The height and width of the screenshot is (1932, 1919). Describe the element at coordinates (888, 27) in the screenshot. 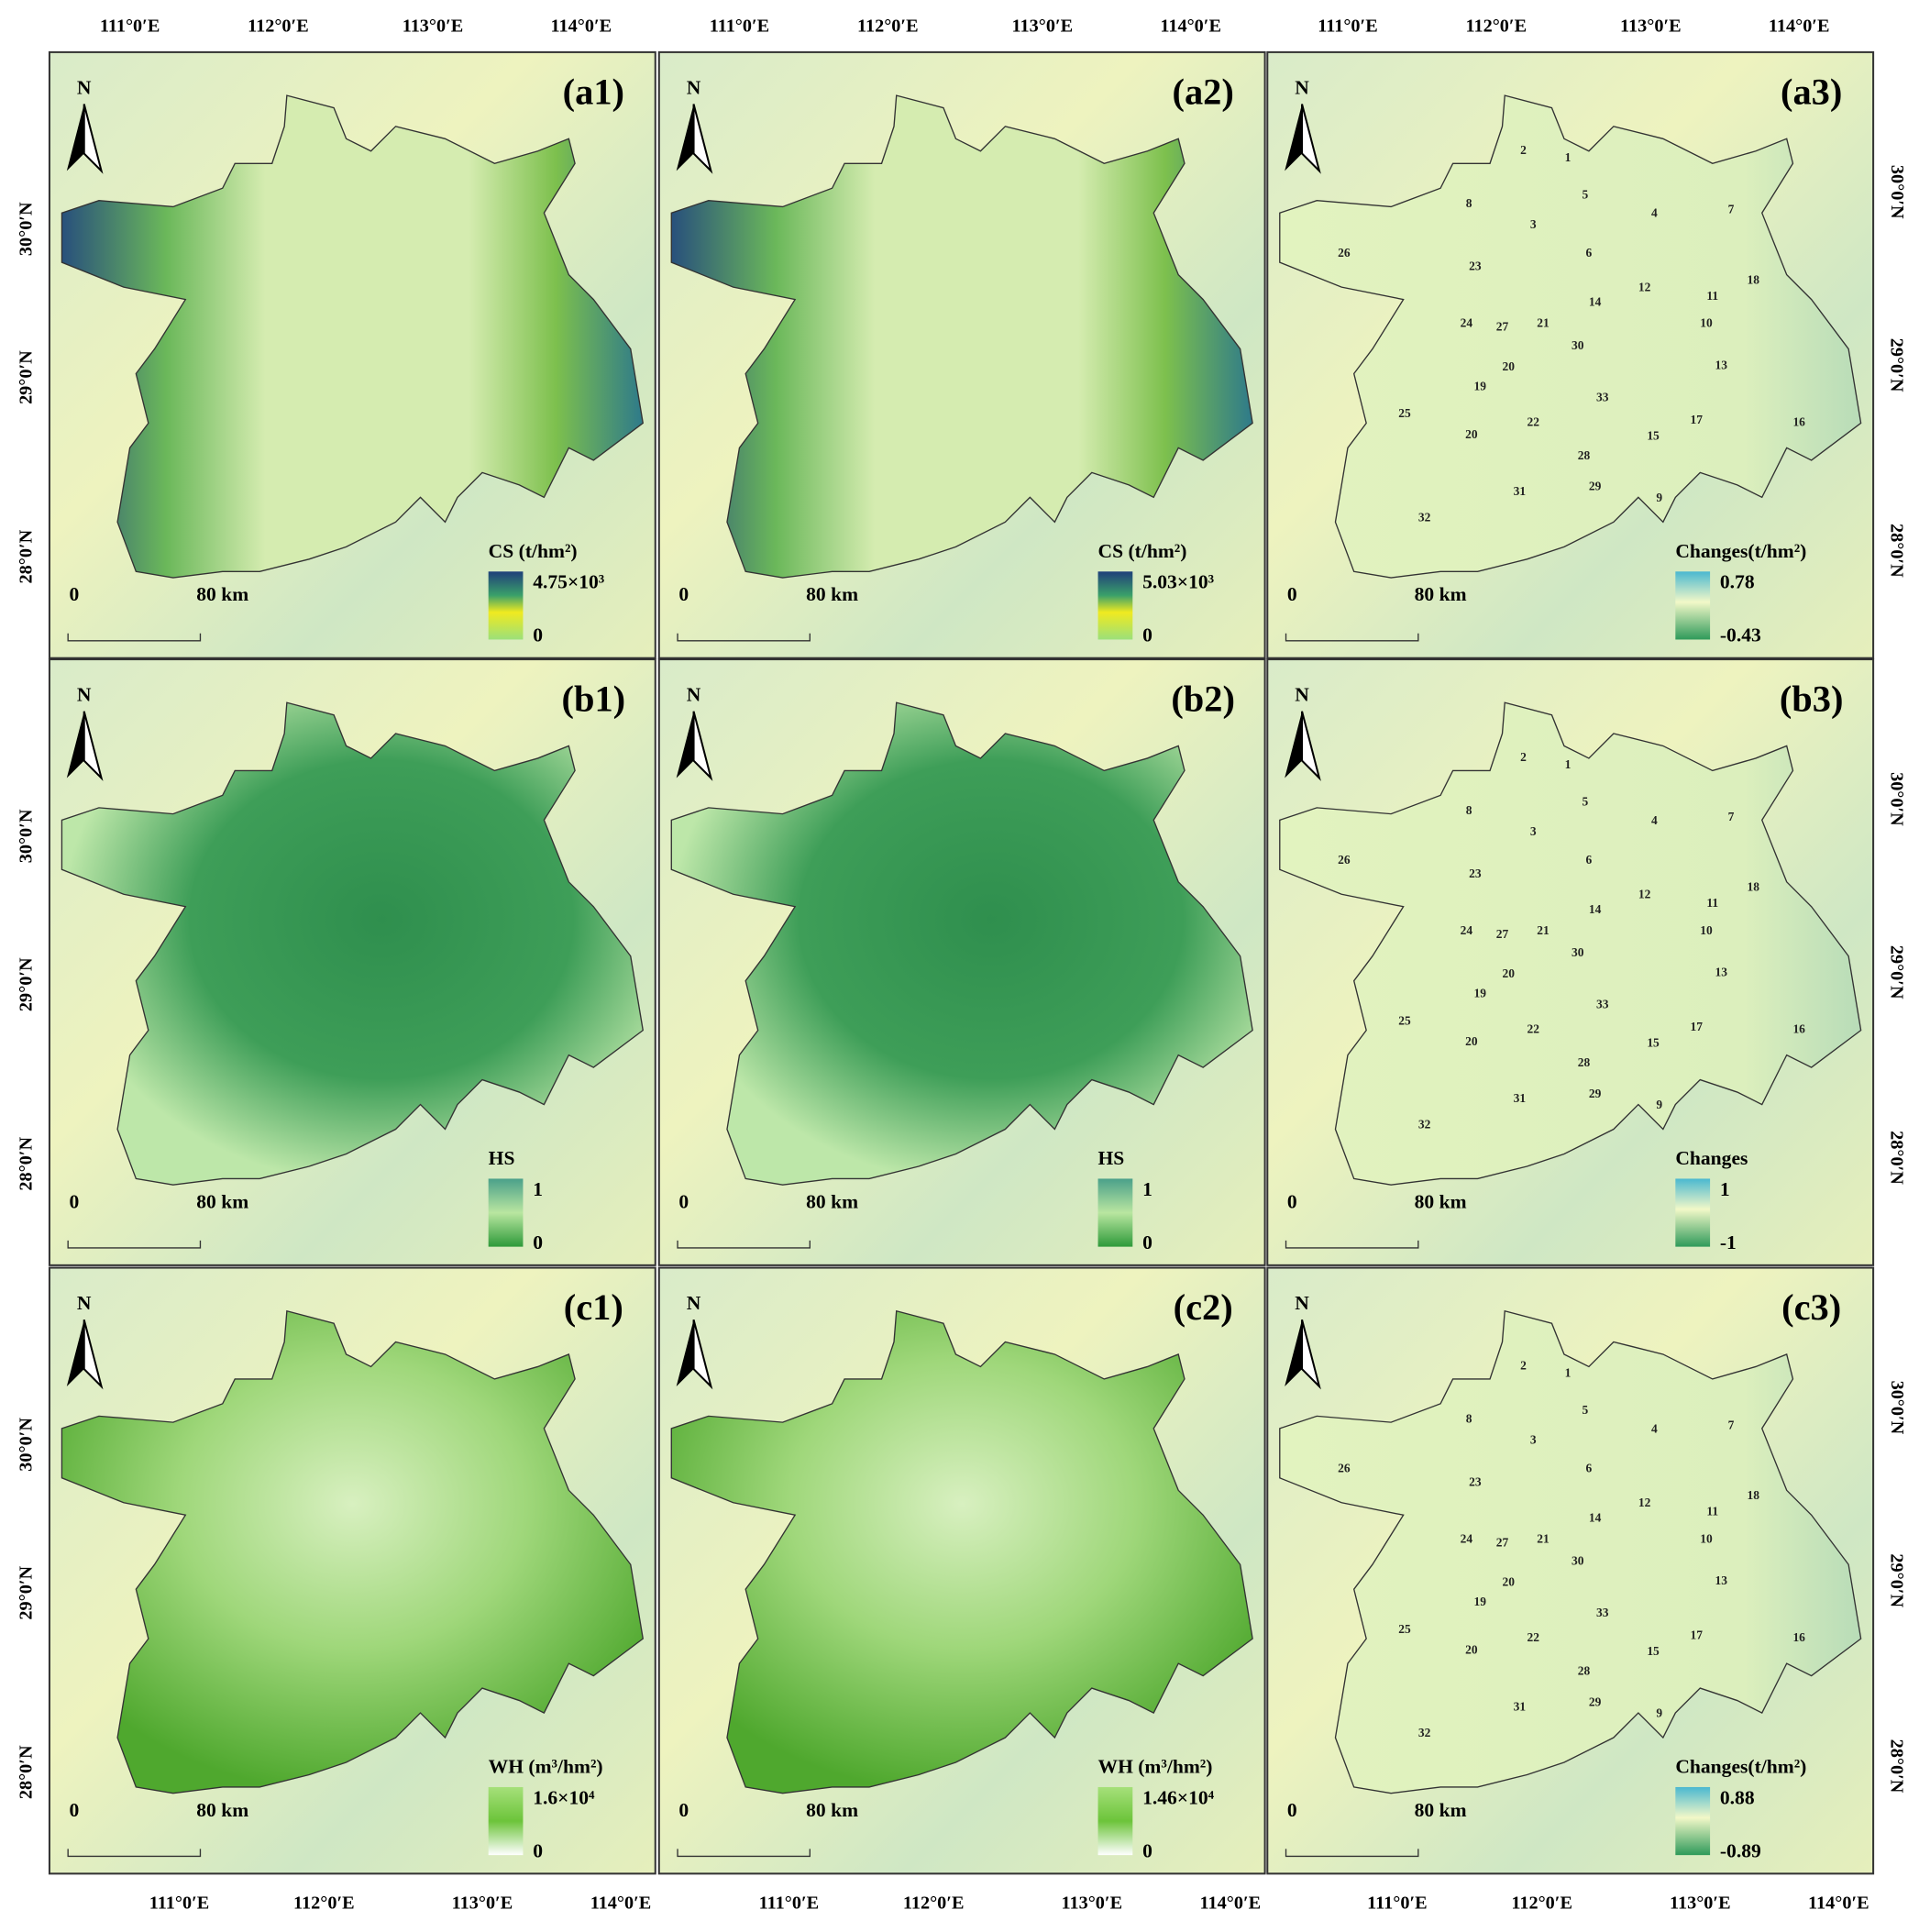

I see `lon-label-top: 112°0′E` at that location.